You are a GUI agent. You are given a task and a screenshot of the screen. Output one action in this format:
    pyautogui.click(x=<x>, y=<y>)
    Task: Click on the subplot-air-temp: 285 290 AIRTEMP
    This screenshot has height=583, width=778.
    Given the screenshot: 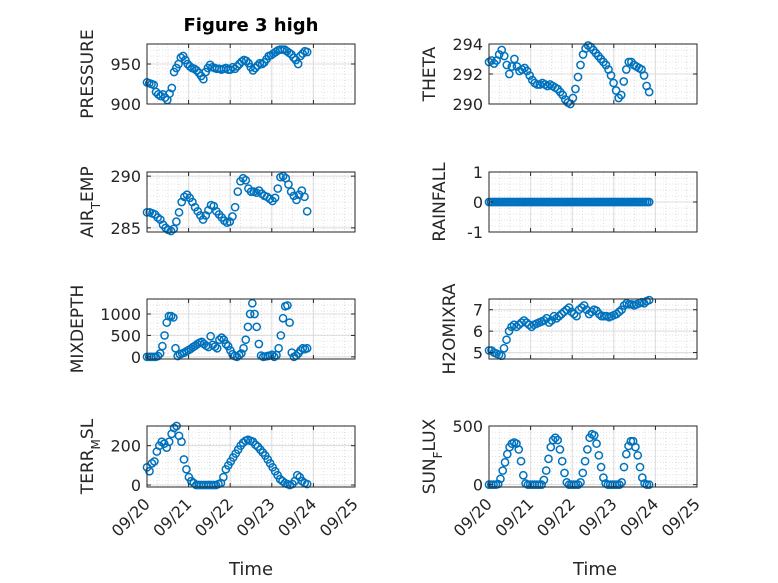 What is the action you would take?
    pyautogui.click(x=217, y=202)
    